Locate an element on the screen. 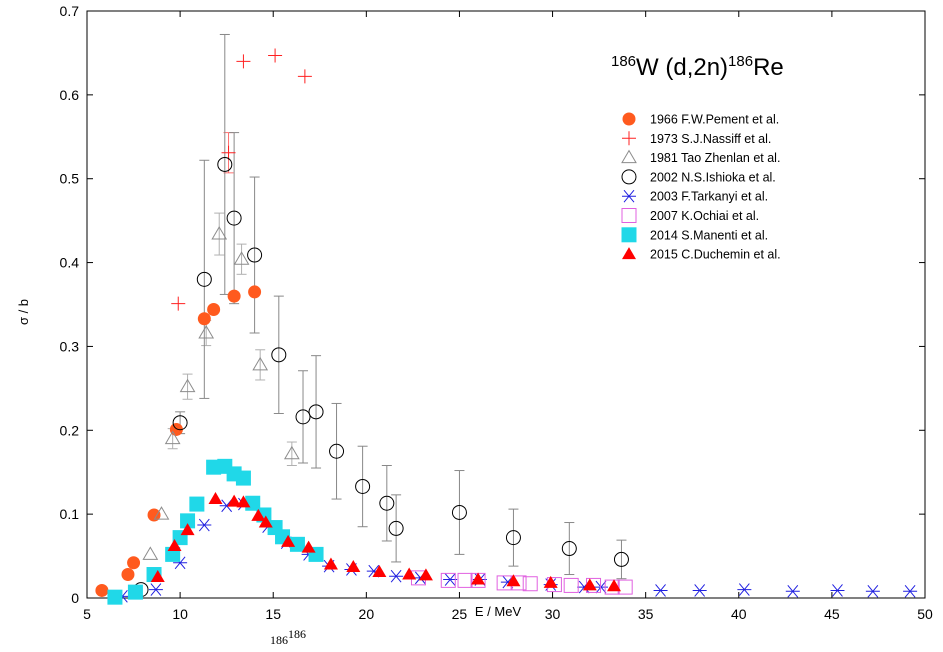 The image size is (943, 652). reaction-title-post-sup: 186 is located at coordinates (740, 61).